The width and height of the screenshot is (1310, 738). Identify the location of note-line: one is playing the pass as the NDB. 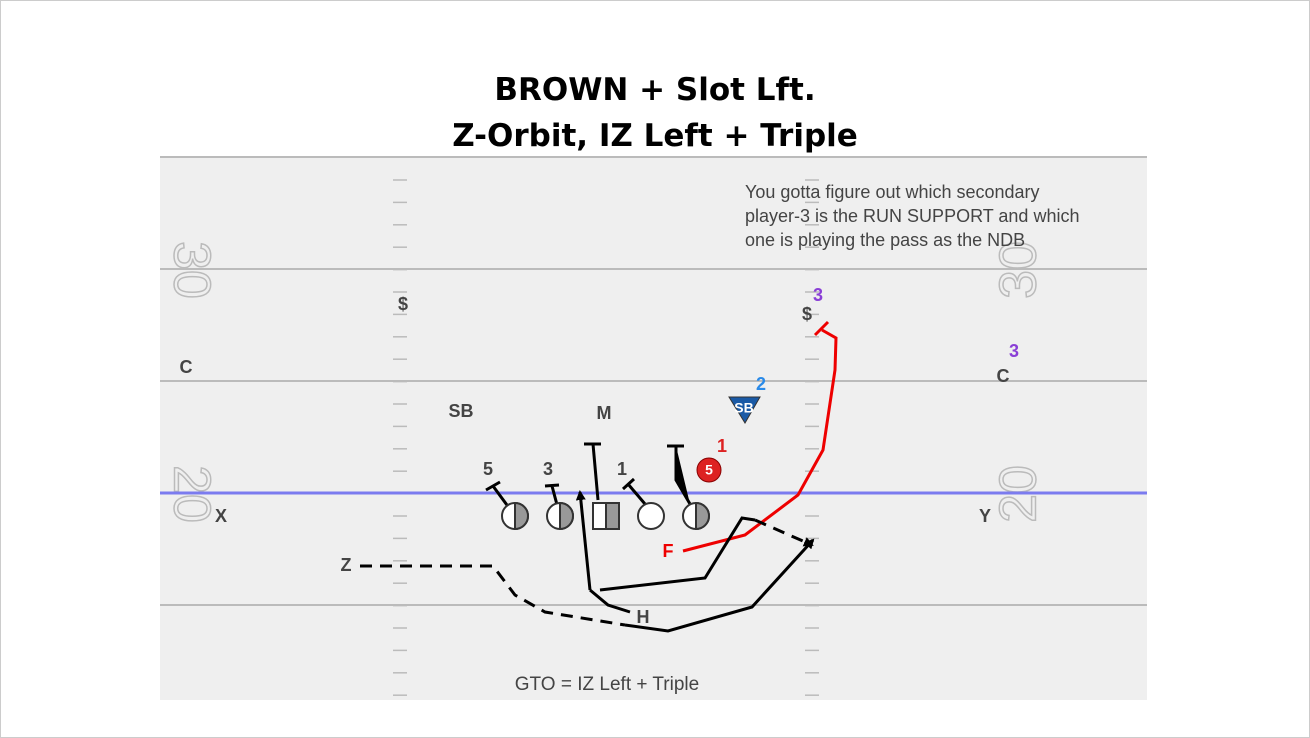
(885, 240).